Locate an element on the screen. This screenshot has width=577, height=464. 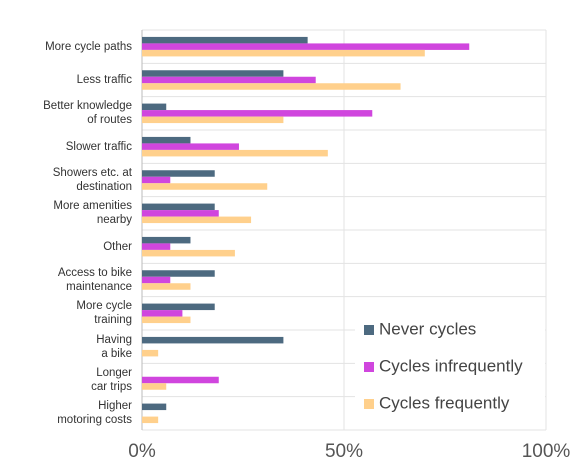
y-tick-label: Higher motoring costs is located at coordinates (94, 413).